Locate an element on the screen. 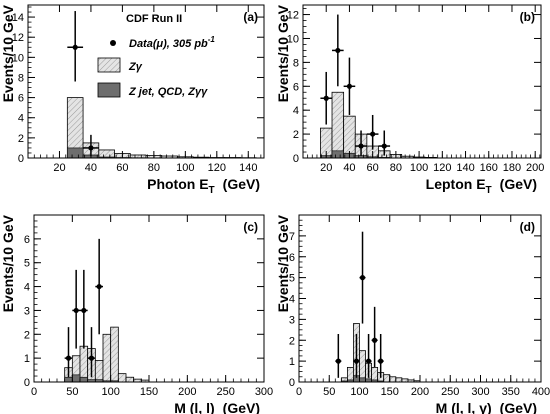 The height and width of the screenshot is (414, 550). x-tick-label: 350 is located at coordinates (511, 392).